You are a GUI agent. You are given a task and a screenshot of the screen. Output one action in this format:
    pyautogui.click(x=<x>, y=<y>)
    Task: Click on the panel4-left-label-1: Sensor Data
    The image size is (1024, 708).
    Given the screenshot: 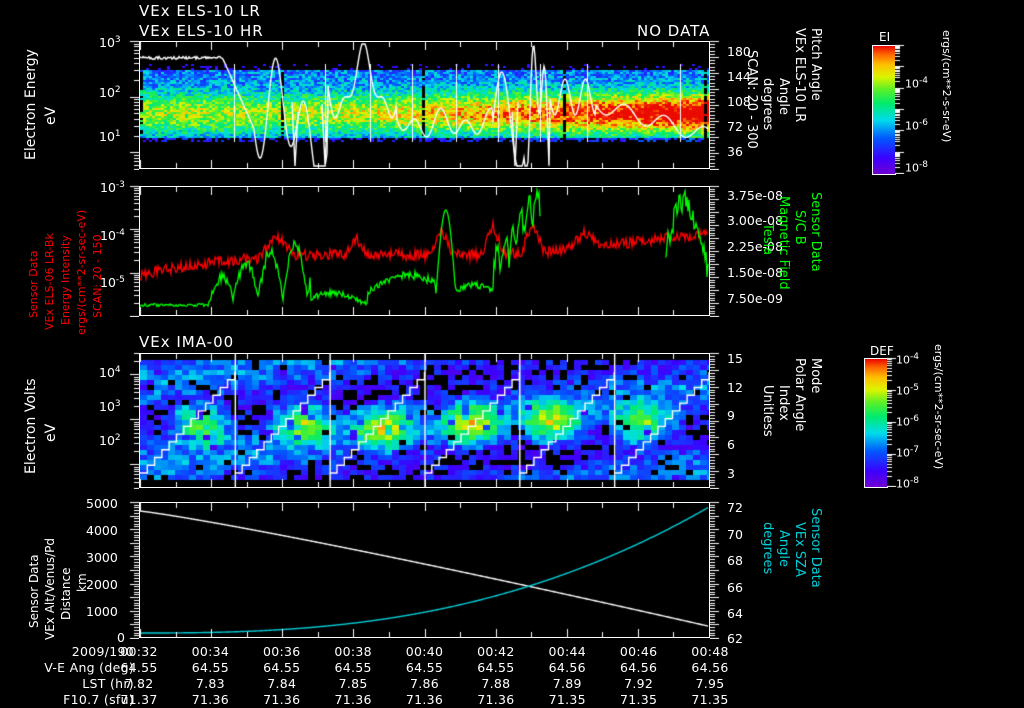 What is the action you would take?
    pyautogui.click(x=34, y=591)
    